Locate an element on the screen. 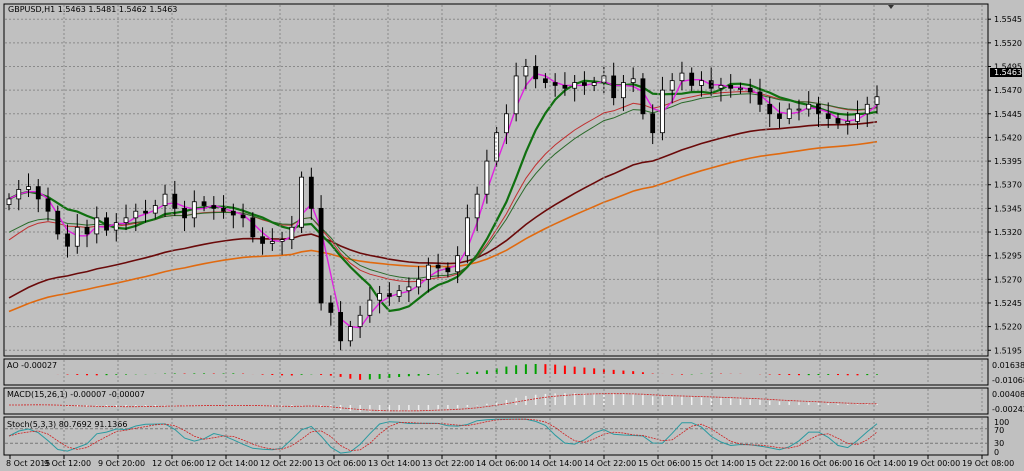 The image size is (1024, 471). price-tick-label: 1.5470 is located at coordinates (1008, 90).